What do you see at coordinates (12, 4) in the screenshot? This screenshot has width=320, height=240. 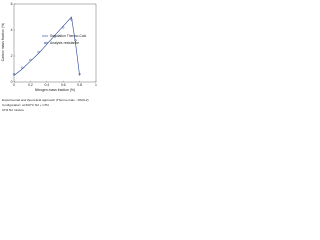 I see `y-tick-label: 6` at bounding box center [12, 4].